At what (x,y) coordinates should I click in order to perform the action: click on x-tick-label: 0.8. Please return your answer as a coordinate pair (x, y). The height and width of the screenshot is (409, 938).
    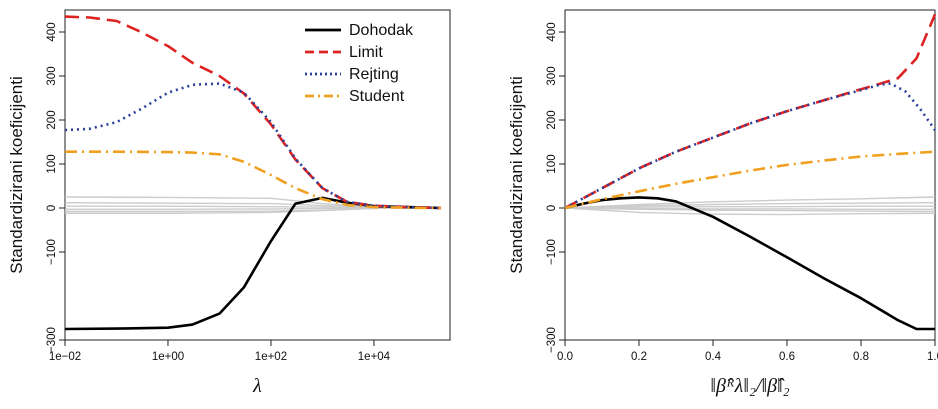
    Looking at the image, I should click on (861, 357).